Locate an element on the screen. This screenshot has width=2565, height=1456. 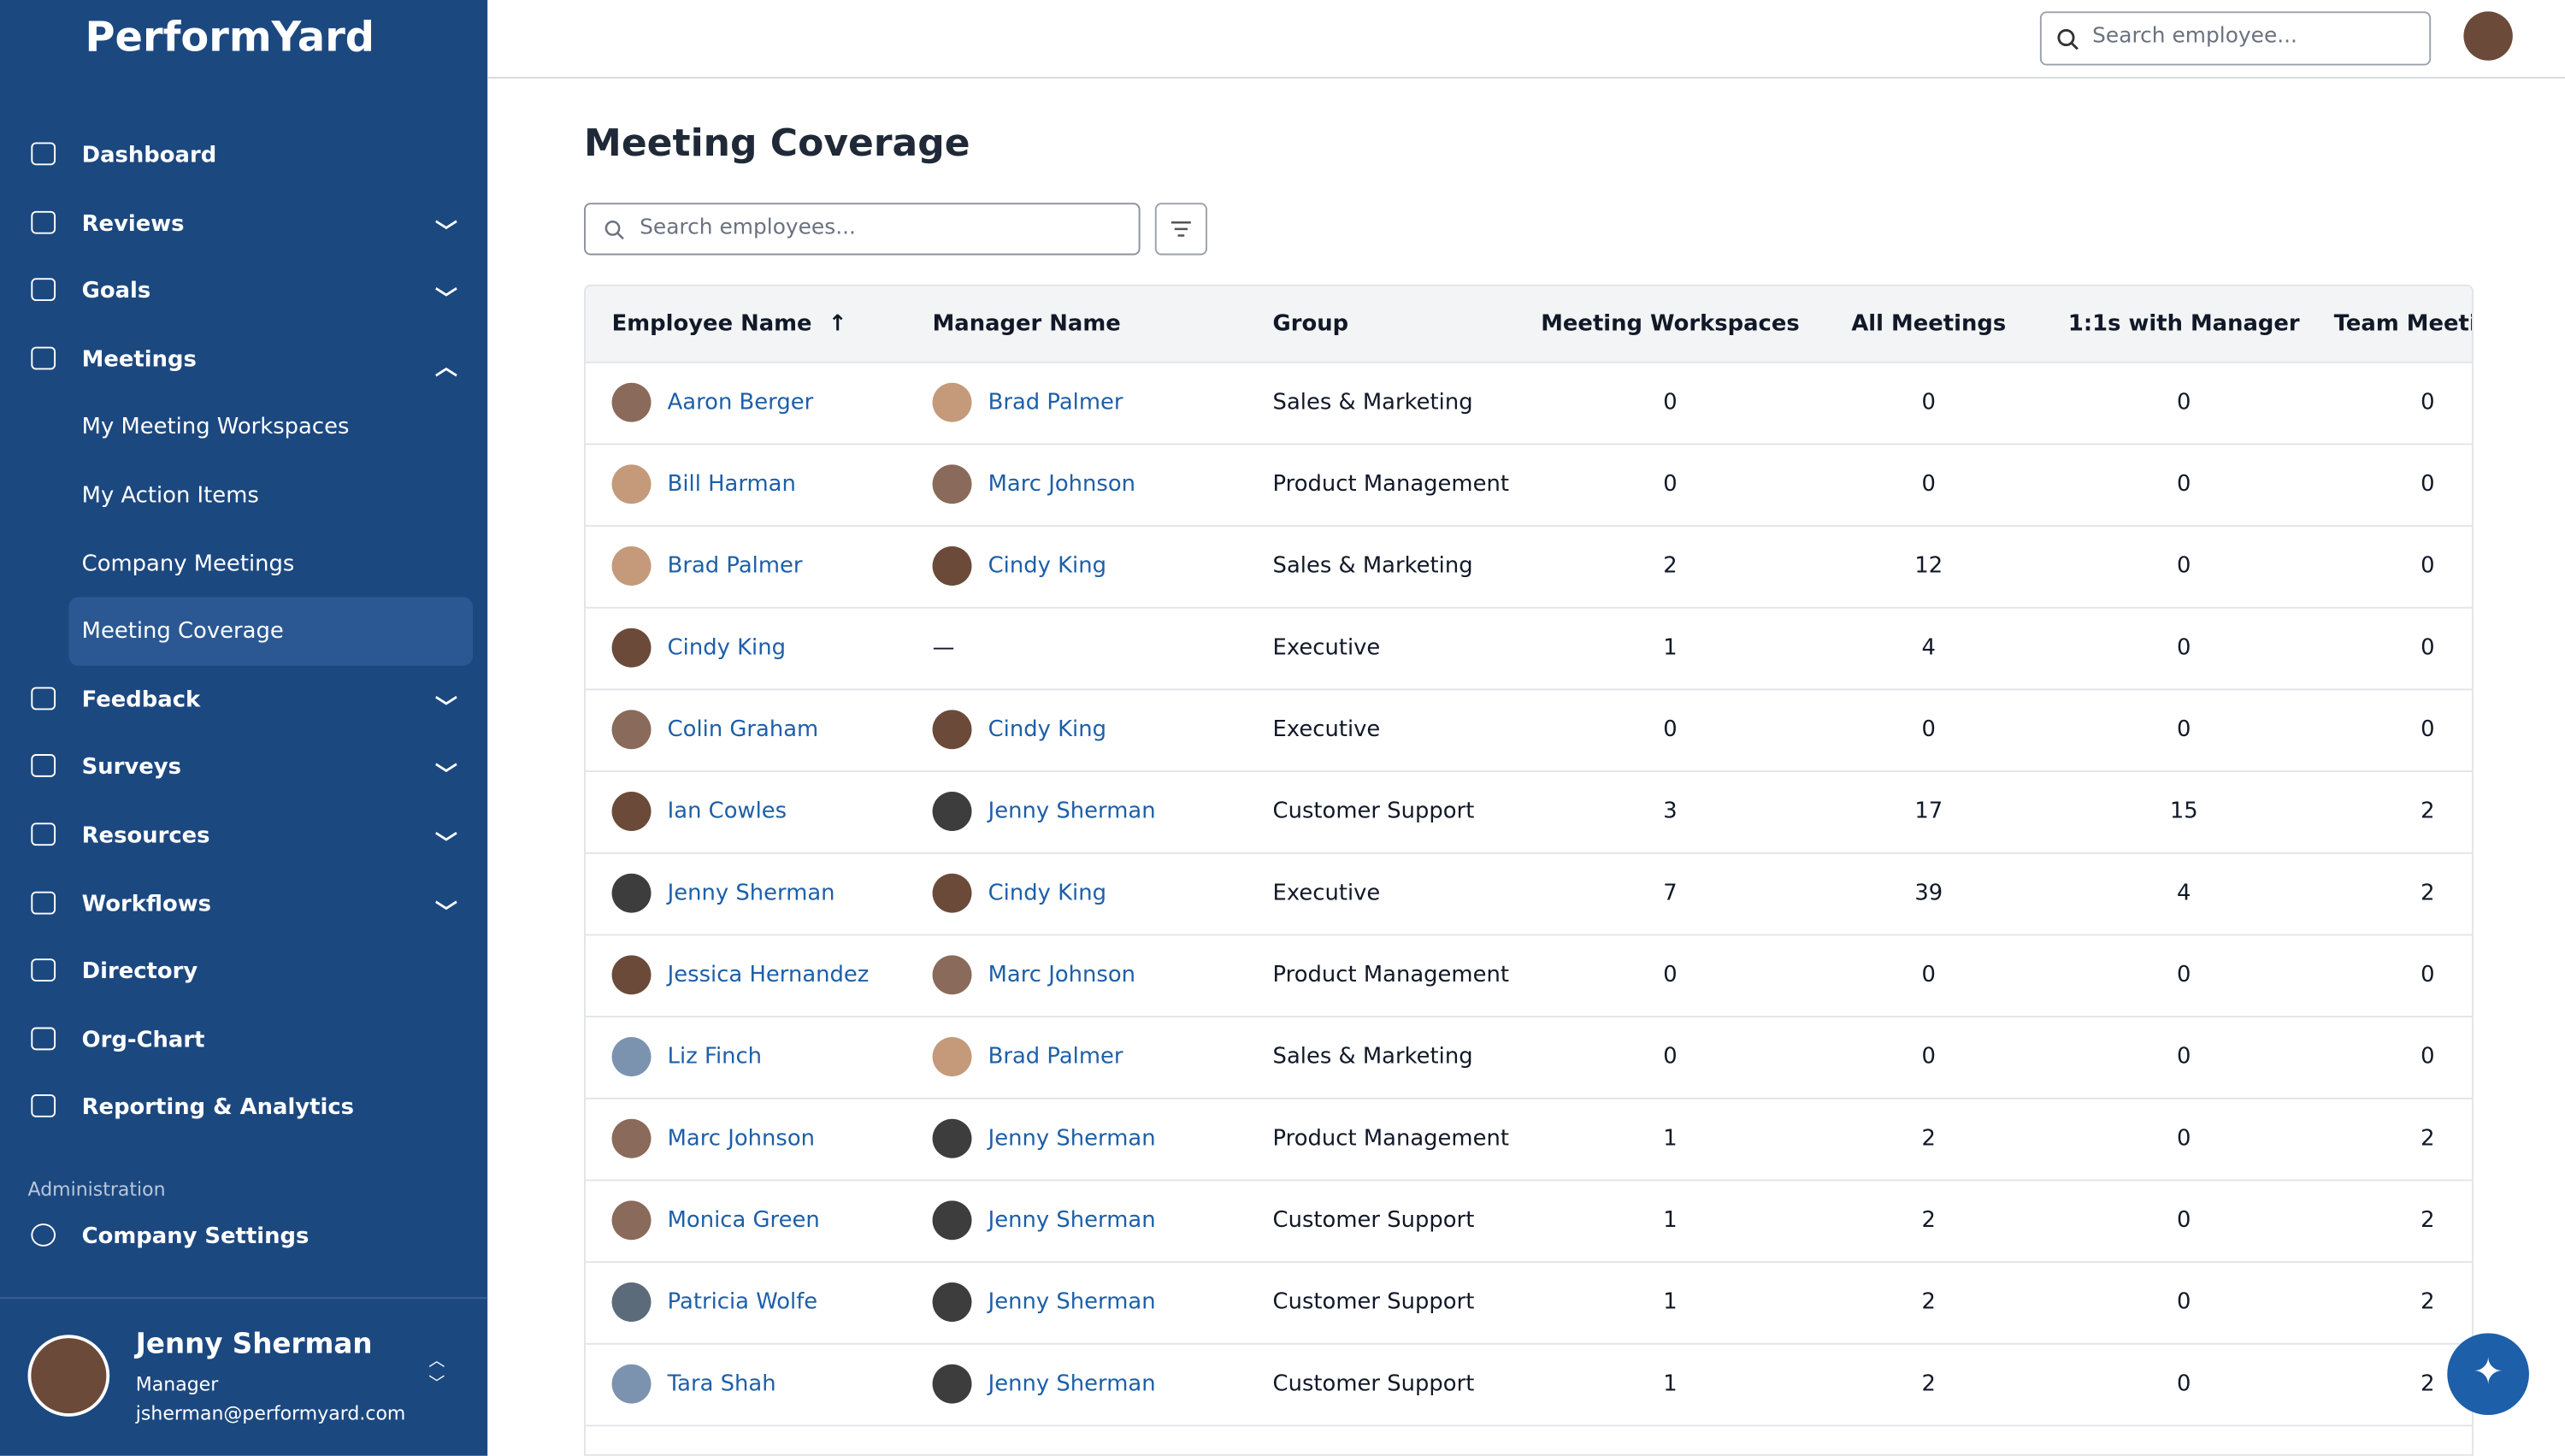
nav-chevron: ﹀ is located at coordinates (445, 844).